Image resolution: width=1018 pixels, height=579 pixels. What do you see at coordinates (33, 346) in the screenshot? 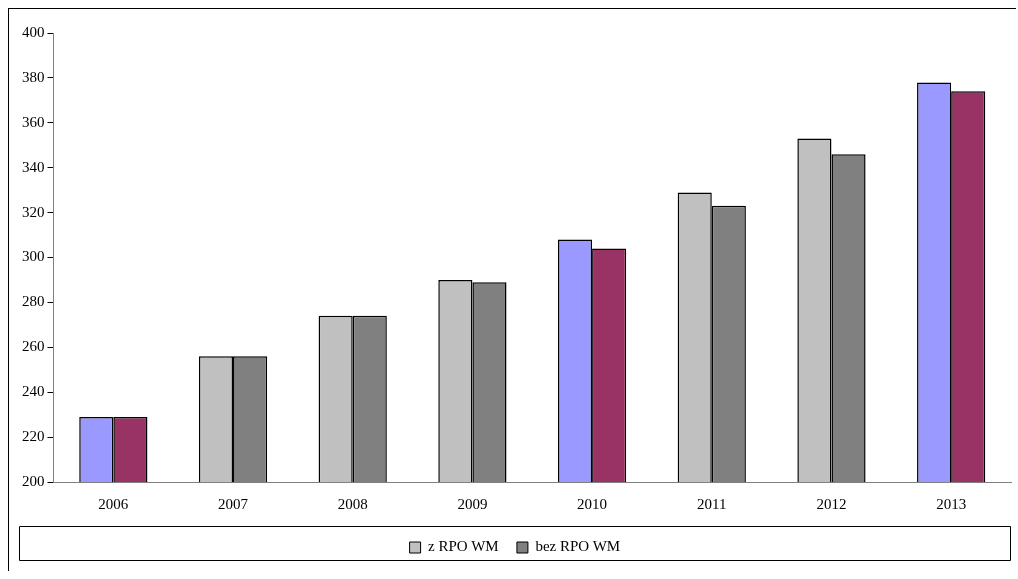
I see `y-tick-label: 260` at bounding box center [33, 346].